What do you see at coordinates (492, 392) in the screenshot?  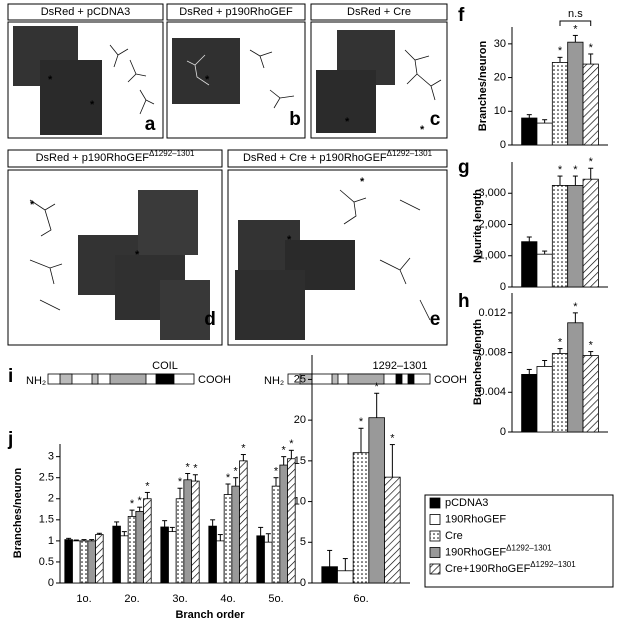 I see `y-tick-label: 0.004` at bounding box center [492, 392].